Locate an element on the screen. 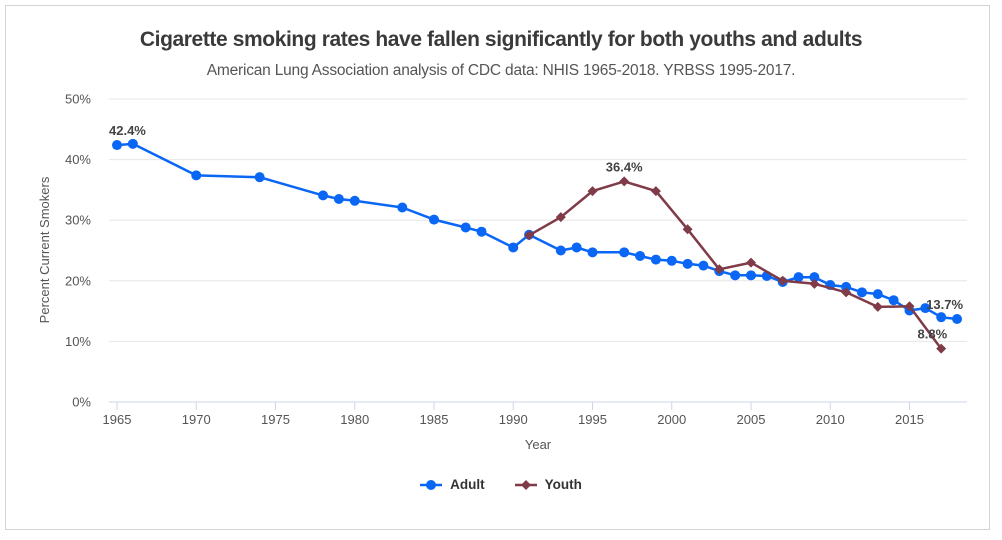 This screenshot has width=1002, height=540. data-label-adult: 13.7% is located at coordinates (944, 304).